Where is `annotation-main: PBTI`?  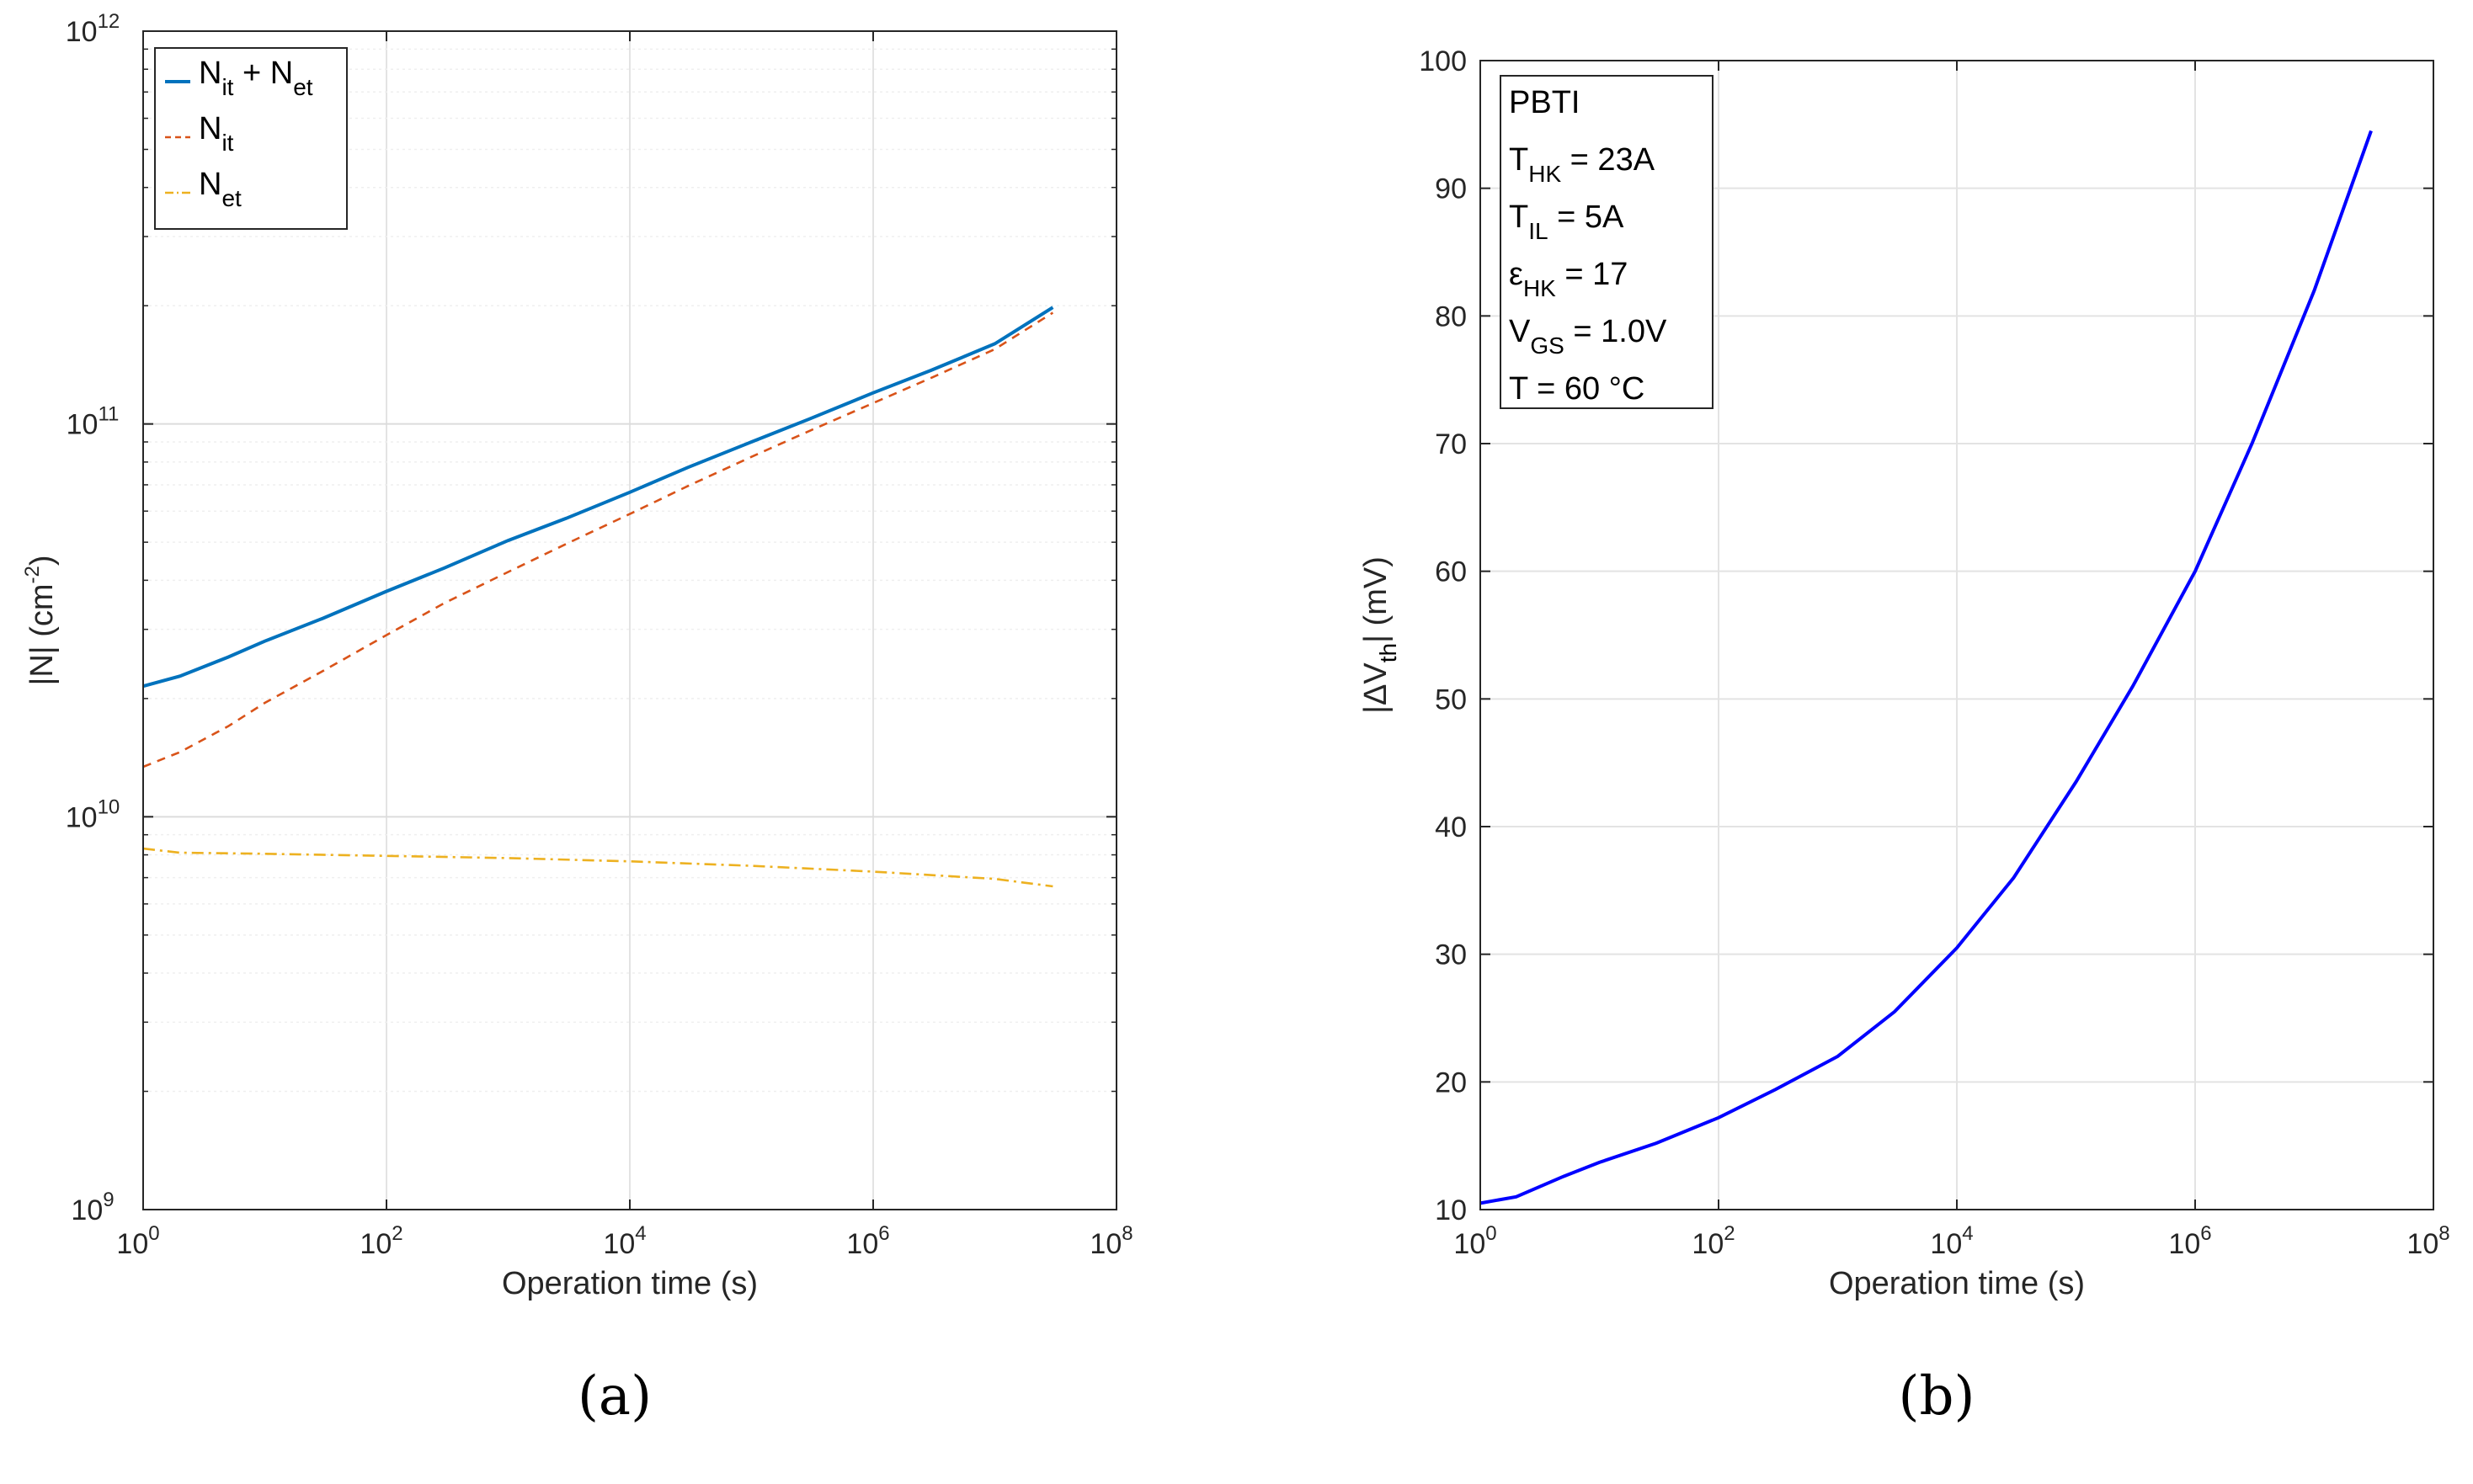
annotation-main: PBTI is located at coordinates (1544, 102).